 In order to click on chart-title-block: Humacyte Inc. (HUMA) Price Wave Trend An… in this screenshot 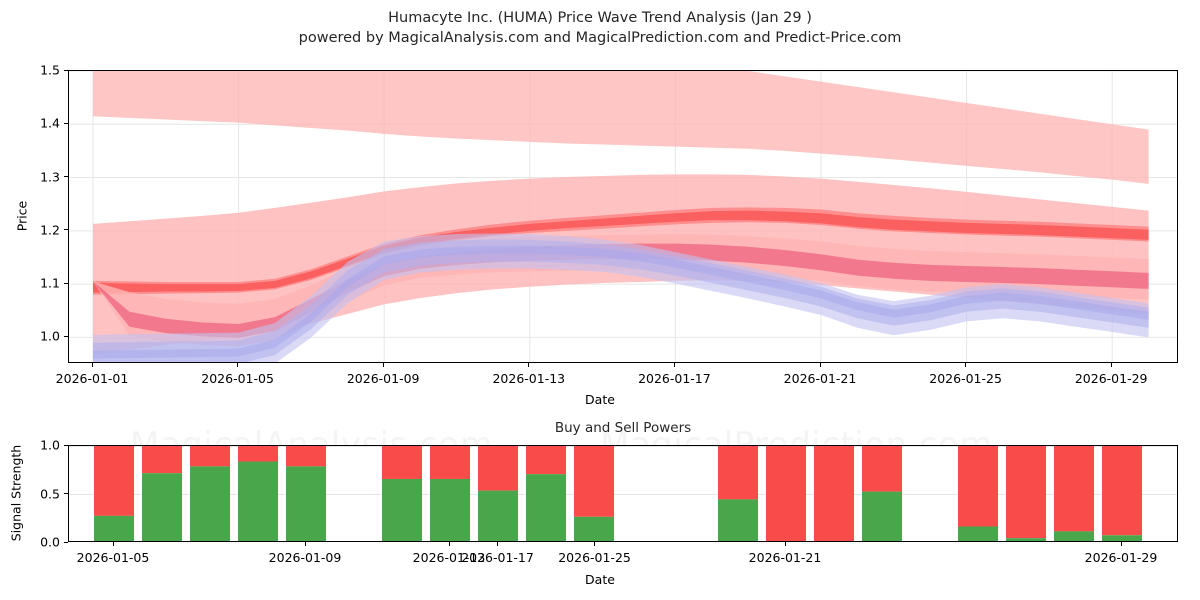, I will do `click(600, 28)`.